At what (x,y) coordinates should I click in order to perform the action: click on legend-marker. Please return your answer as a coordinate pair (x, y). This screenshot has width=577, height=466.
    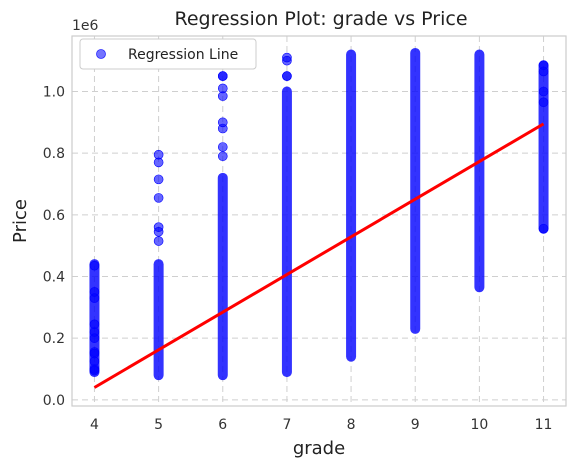
    Looking at the image, I should click on (101, 54).